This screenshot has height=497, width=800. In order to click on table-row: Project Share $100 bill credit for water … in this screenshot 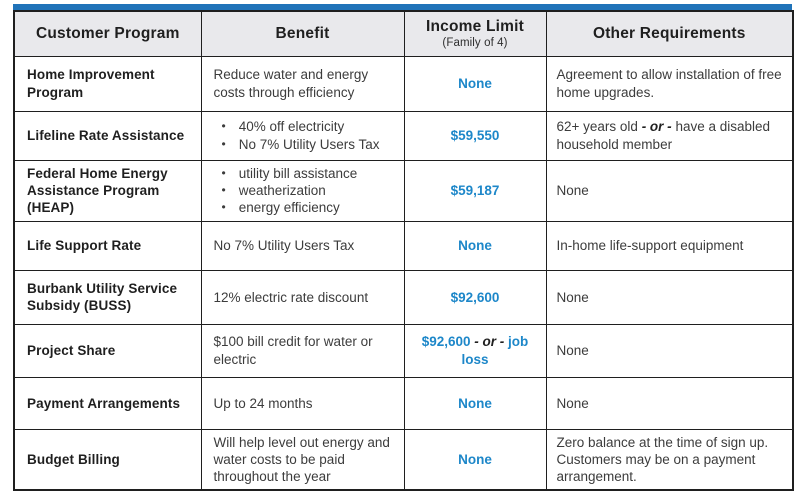, I will do `click(403, 350)`.